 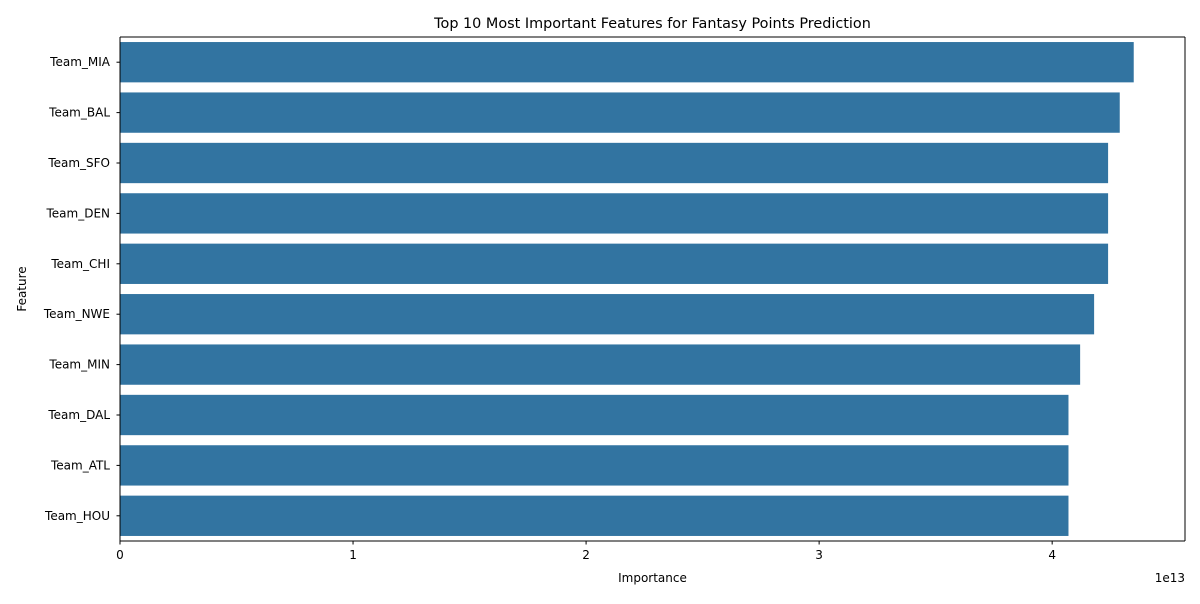 What do you see at coordinates (80, 62) in the screenshot?
I see `y-tick-label: Team_MIA` at bounding box center [80, 62].